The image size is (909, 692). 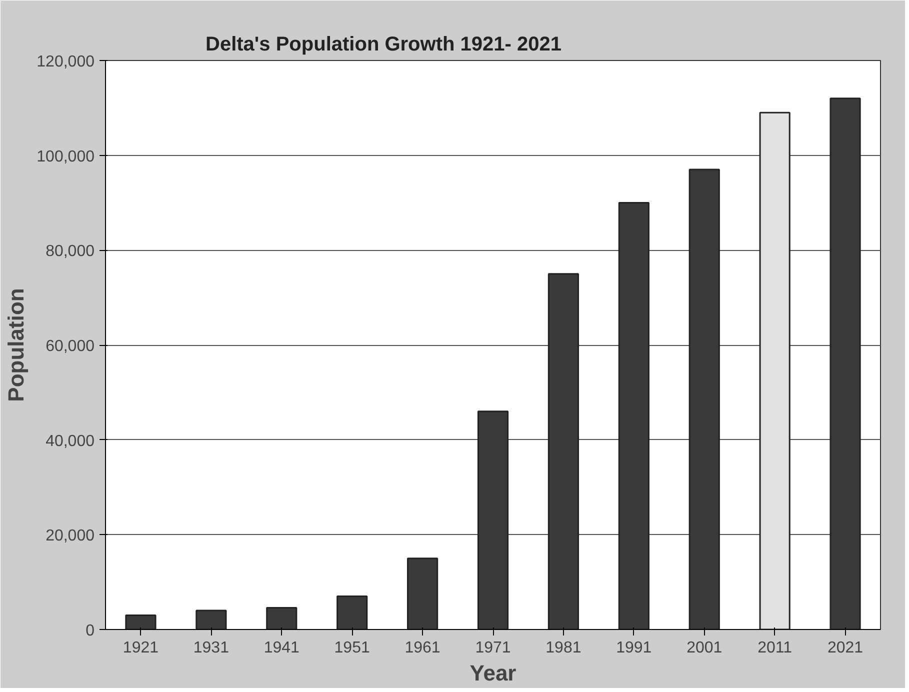 What do you see at coordinates (70, 536) in the screenshot?
I see `y-tick-label: 20,000` at bounding box center [70, 536].